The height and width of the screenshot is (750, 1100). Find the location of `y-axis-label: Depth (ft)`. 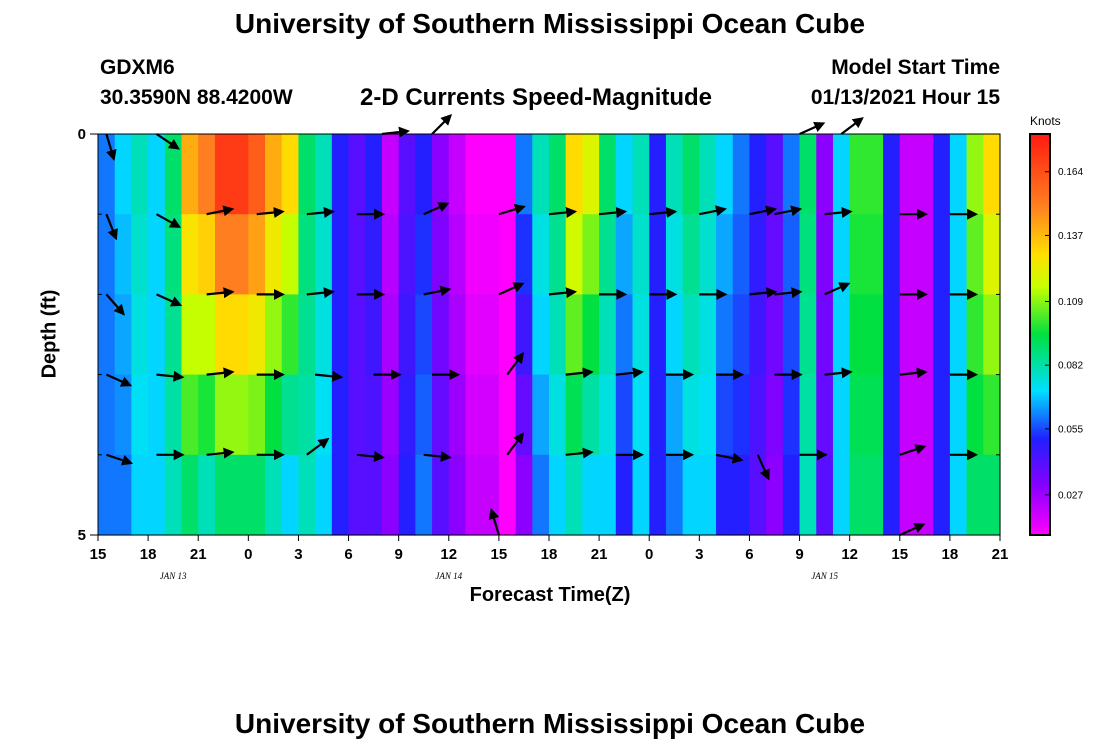

y-axis-label: Depth (ft) is located at coordinates (49, 334).